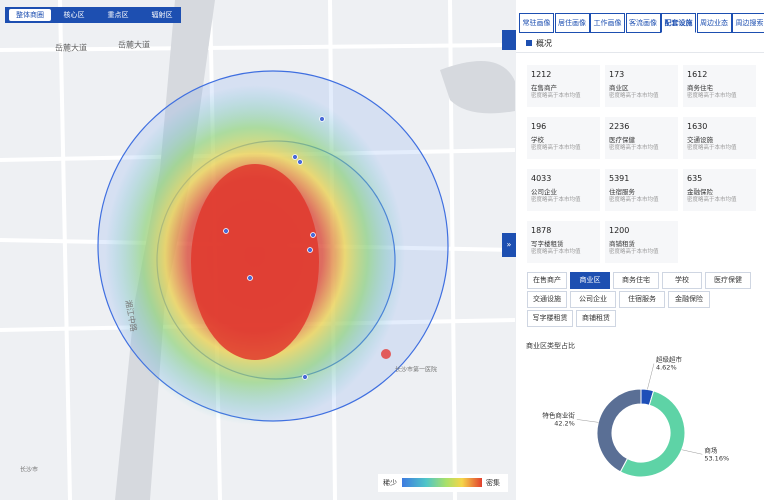  I want to click on filter-button: 写字楼租赁, so click(550, 318).